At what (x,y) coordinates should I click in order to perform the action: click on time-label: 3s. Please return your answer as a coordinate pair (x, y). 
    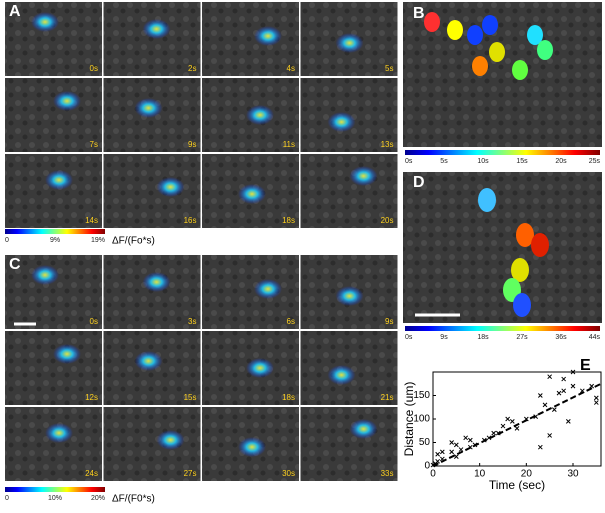
    Looking at the image, I should click on (192, 321).